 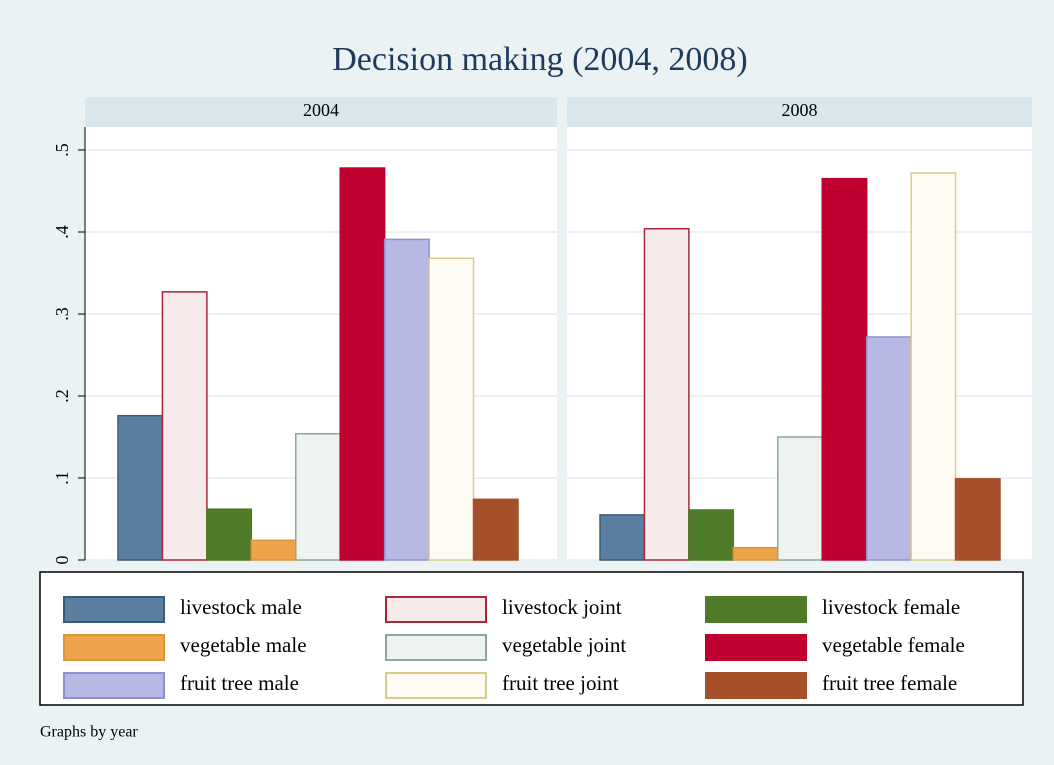 I want to click on legend-label: livestock male, so click(x=241, y=607).